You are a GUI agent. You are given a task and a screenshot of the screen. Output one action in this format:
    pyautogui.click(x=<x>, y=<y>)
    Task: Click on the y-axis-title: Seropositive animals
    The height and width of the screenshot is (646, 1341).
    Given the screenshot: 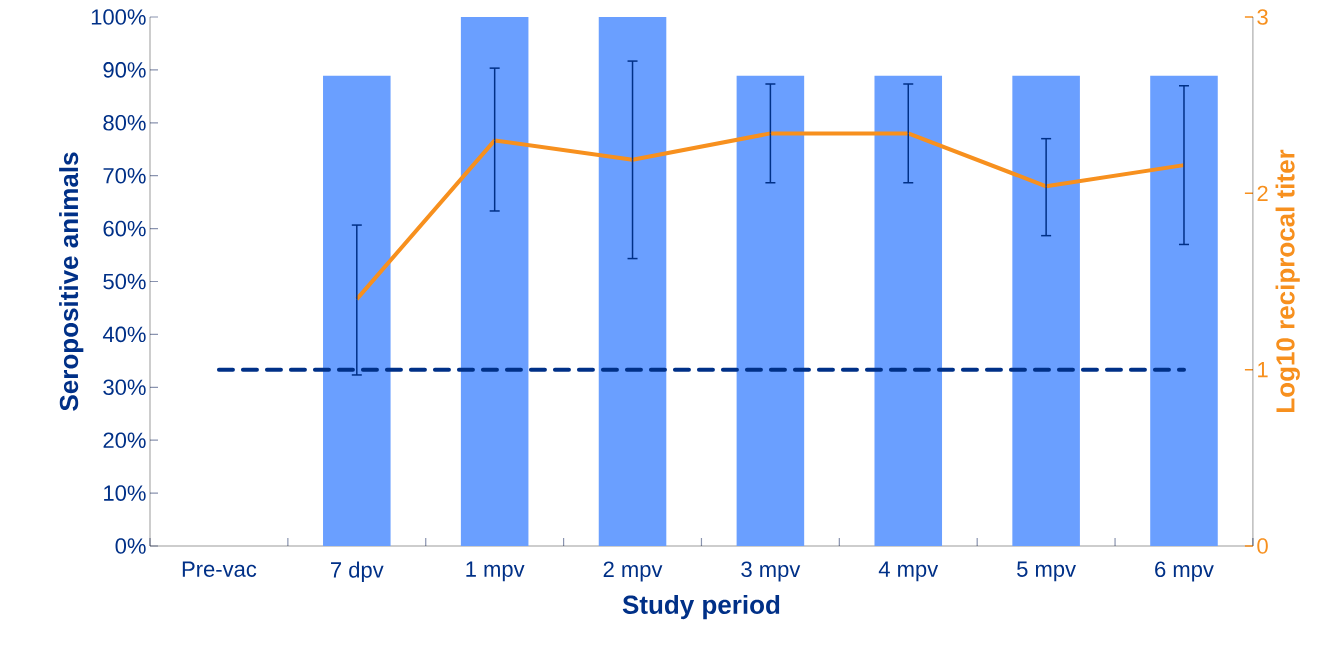 What is the action you would take?
    pyautogui.click(x=71, y=281)
    